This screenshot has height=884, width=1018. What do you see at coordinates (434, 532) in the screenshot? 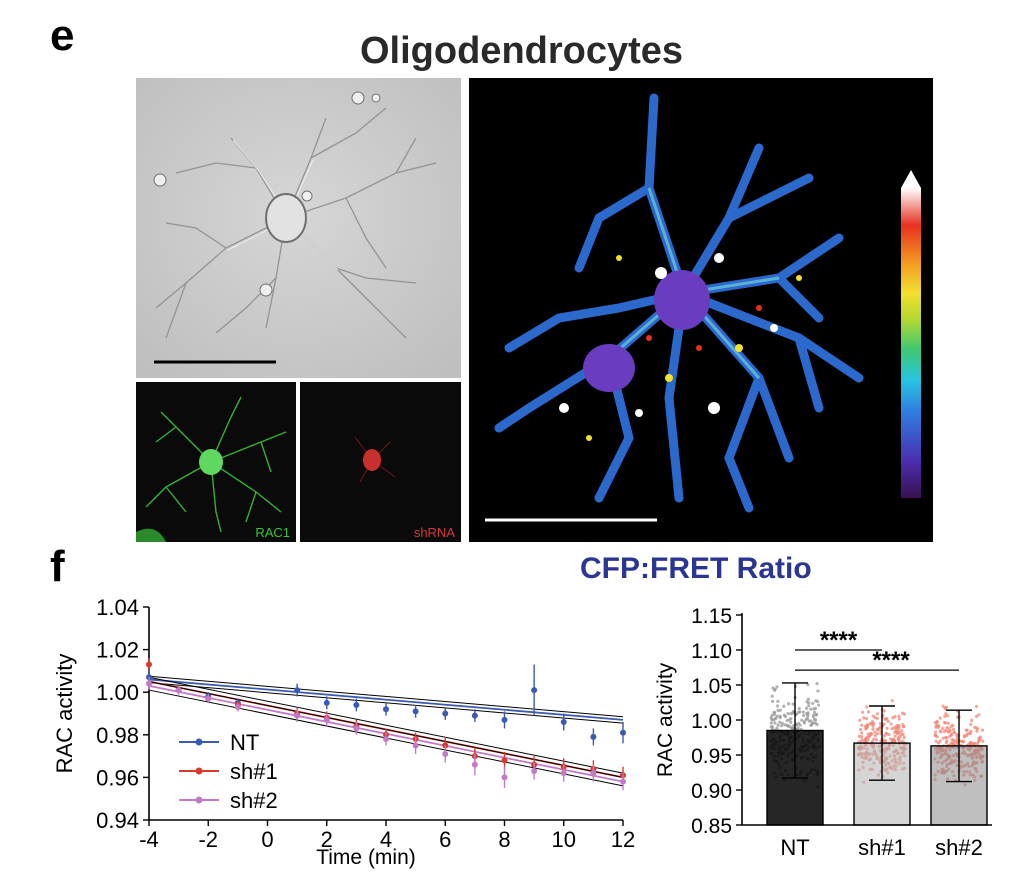
I see `shrna-label: shRNA` at bounding box center [434, 532].